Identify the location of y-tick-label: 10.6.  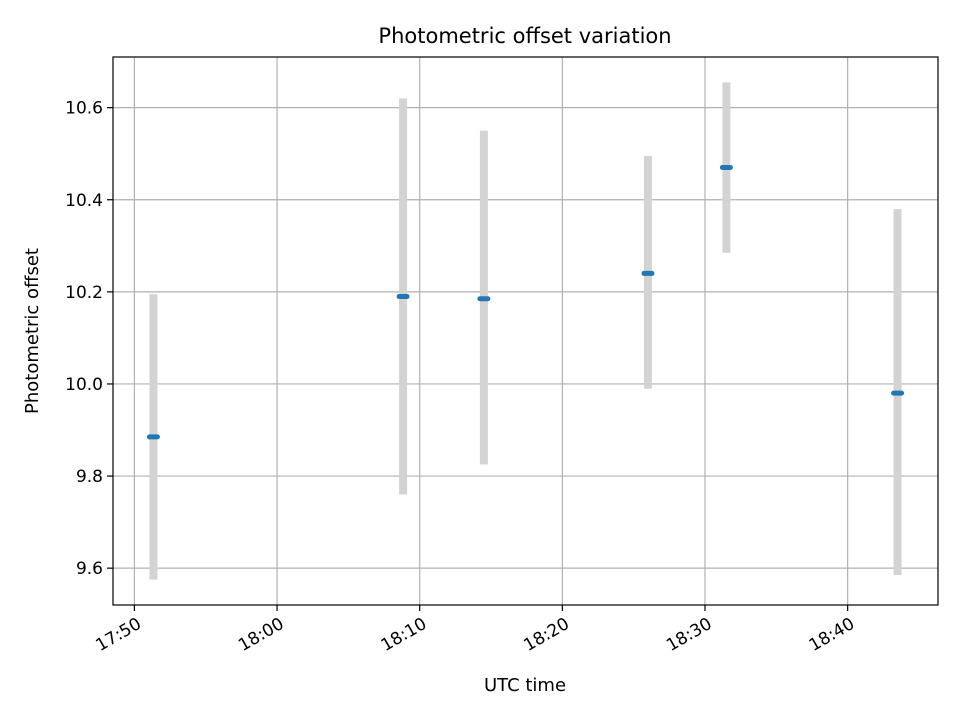
(84, 109).